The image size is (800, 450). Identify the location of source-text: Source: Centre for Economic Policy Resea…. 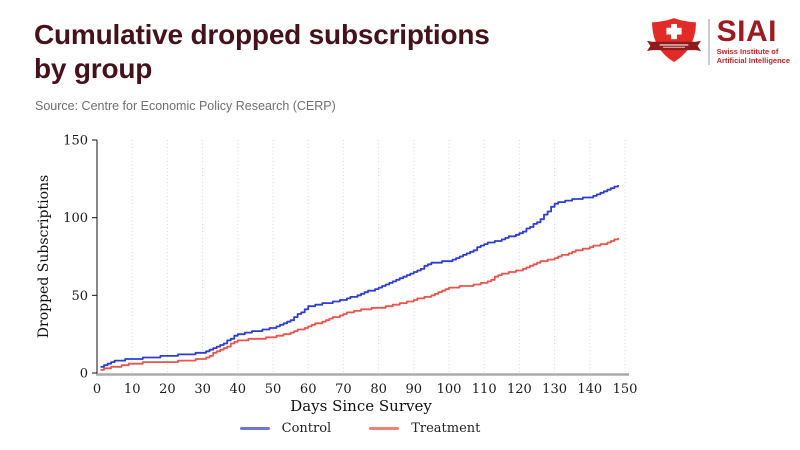
(185, 106).